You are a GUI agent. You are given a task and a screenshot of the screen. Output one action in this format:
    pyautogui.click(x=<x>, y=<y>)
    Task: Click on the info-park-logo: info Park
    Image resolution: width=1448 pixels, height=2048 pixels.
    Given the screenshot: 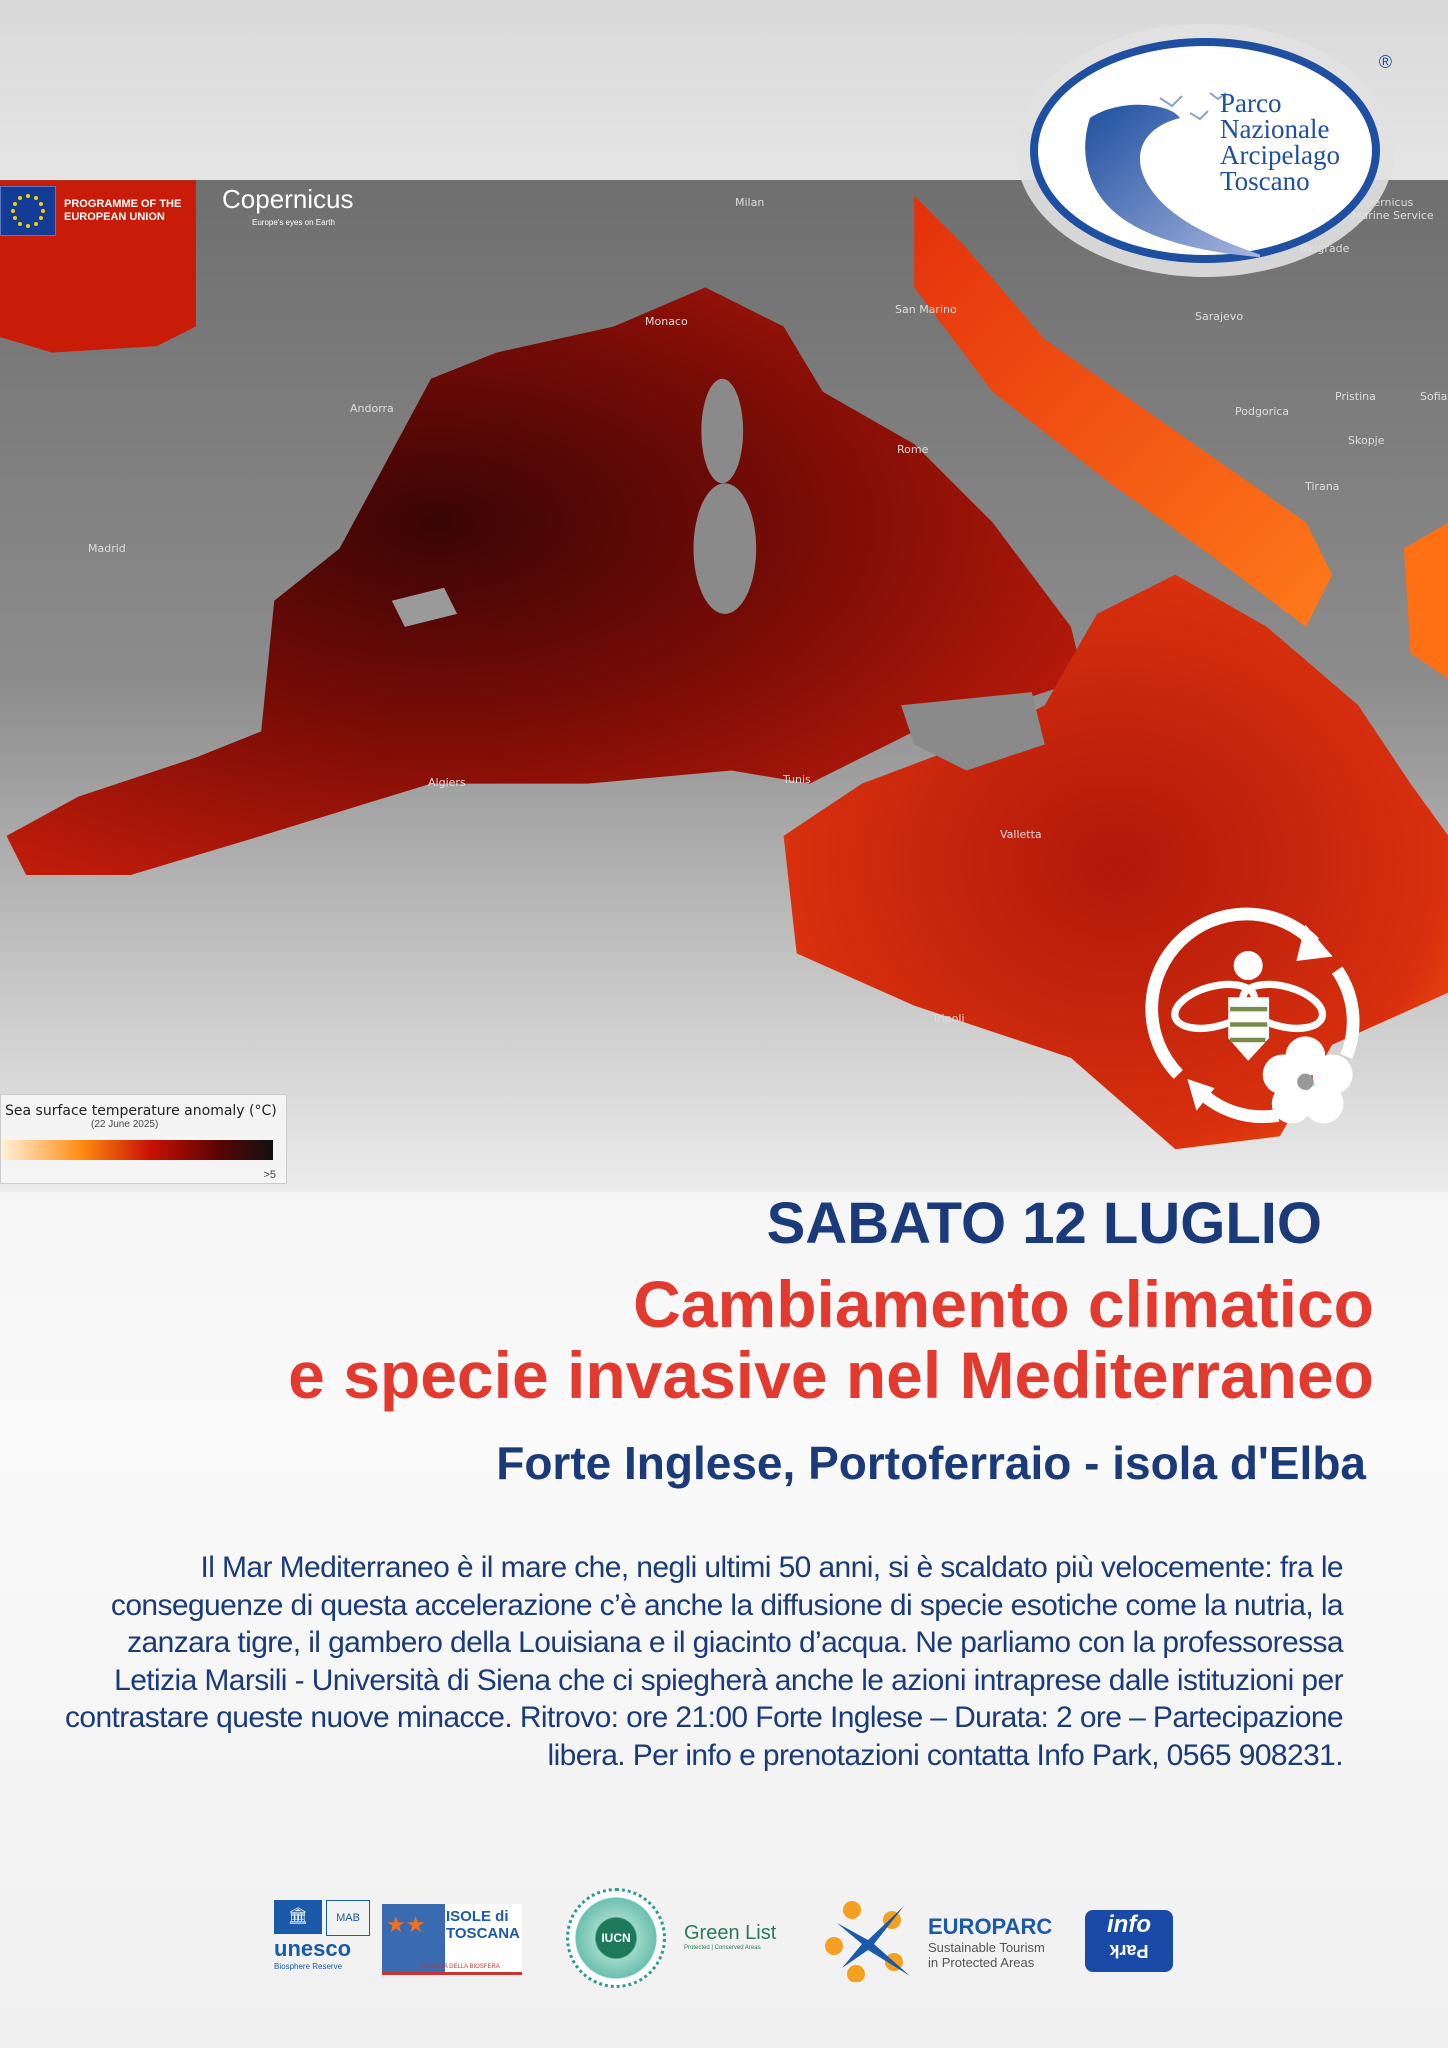 What is the action you would take?
    pyautogui.click(x=1129, y=1941)
    